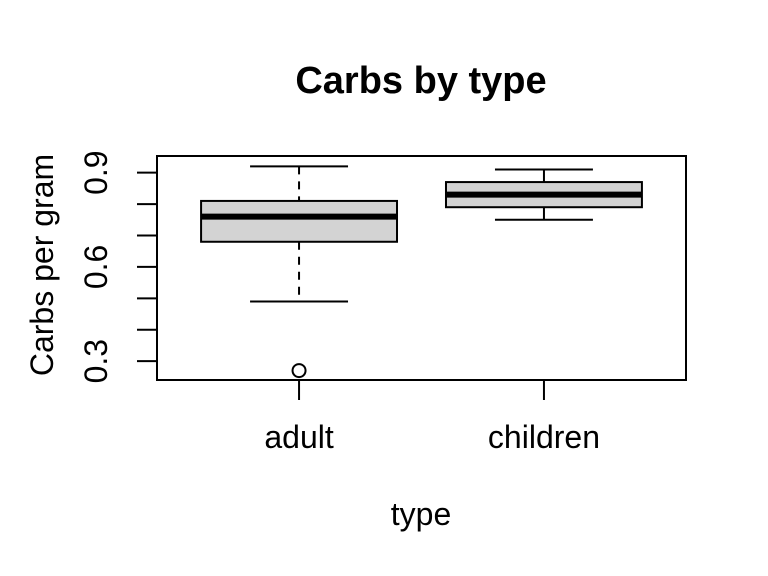 Image resolution: width=768 pixels, height=576 pixels. Describe the element at coordinates (96, 172) in the screenshot. I see `y-tick-label: 0.9` at that location.